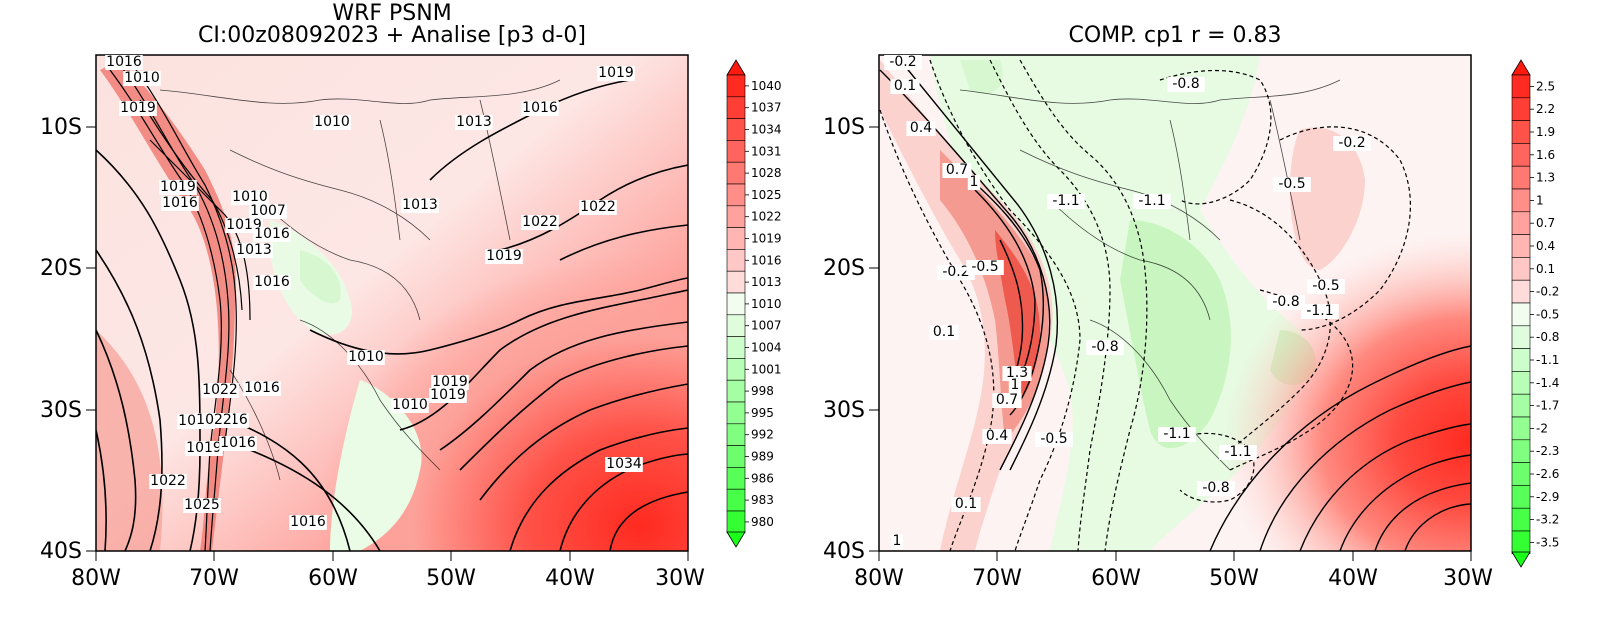 This screenshot has height=620, width=1604. What do you see at coordinates (1521, 559) in the screenshot?
I see `right-colorbar-bottom-arrow` at bounding box center [1521, 559].